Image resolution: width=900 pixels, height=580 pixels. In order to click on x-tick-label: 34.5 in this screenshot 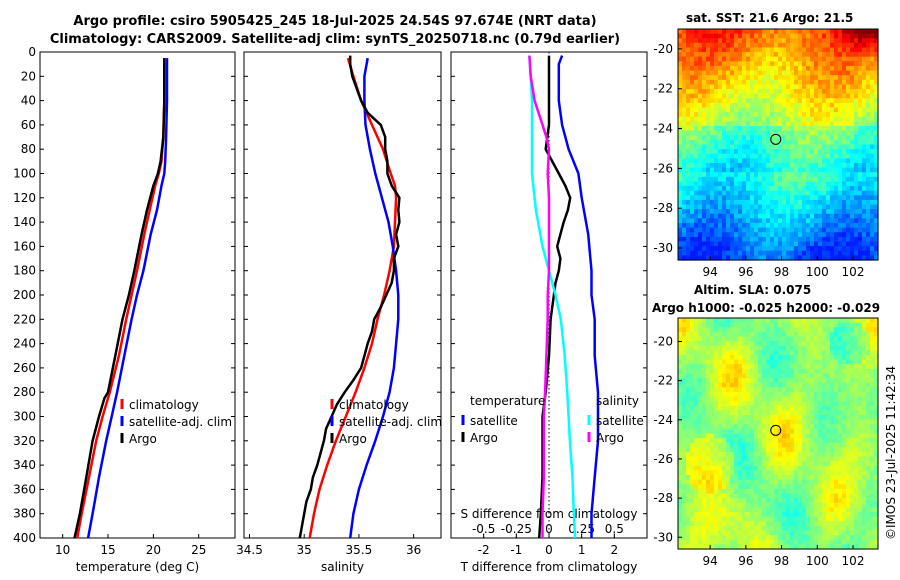, I will do `click(249, 550)`.